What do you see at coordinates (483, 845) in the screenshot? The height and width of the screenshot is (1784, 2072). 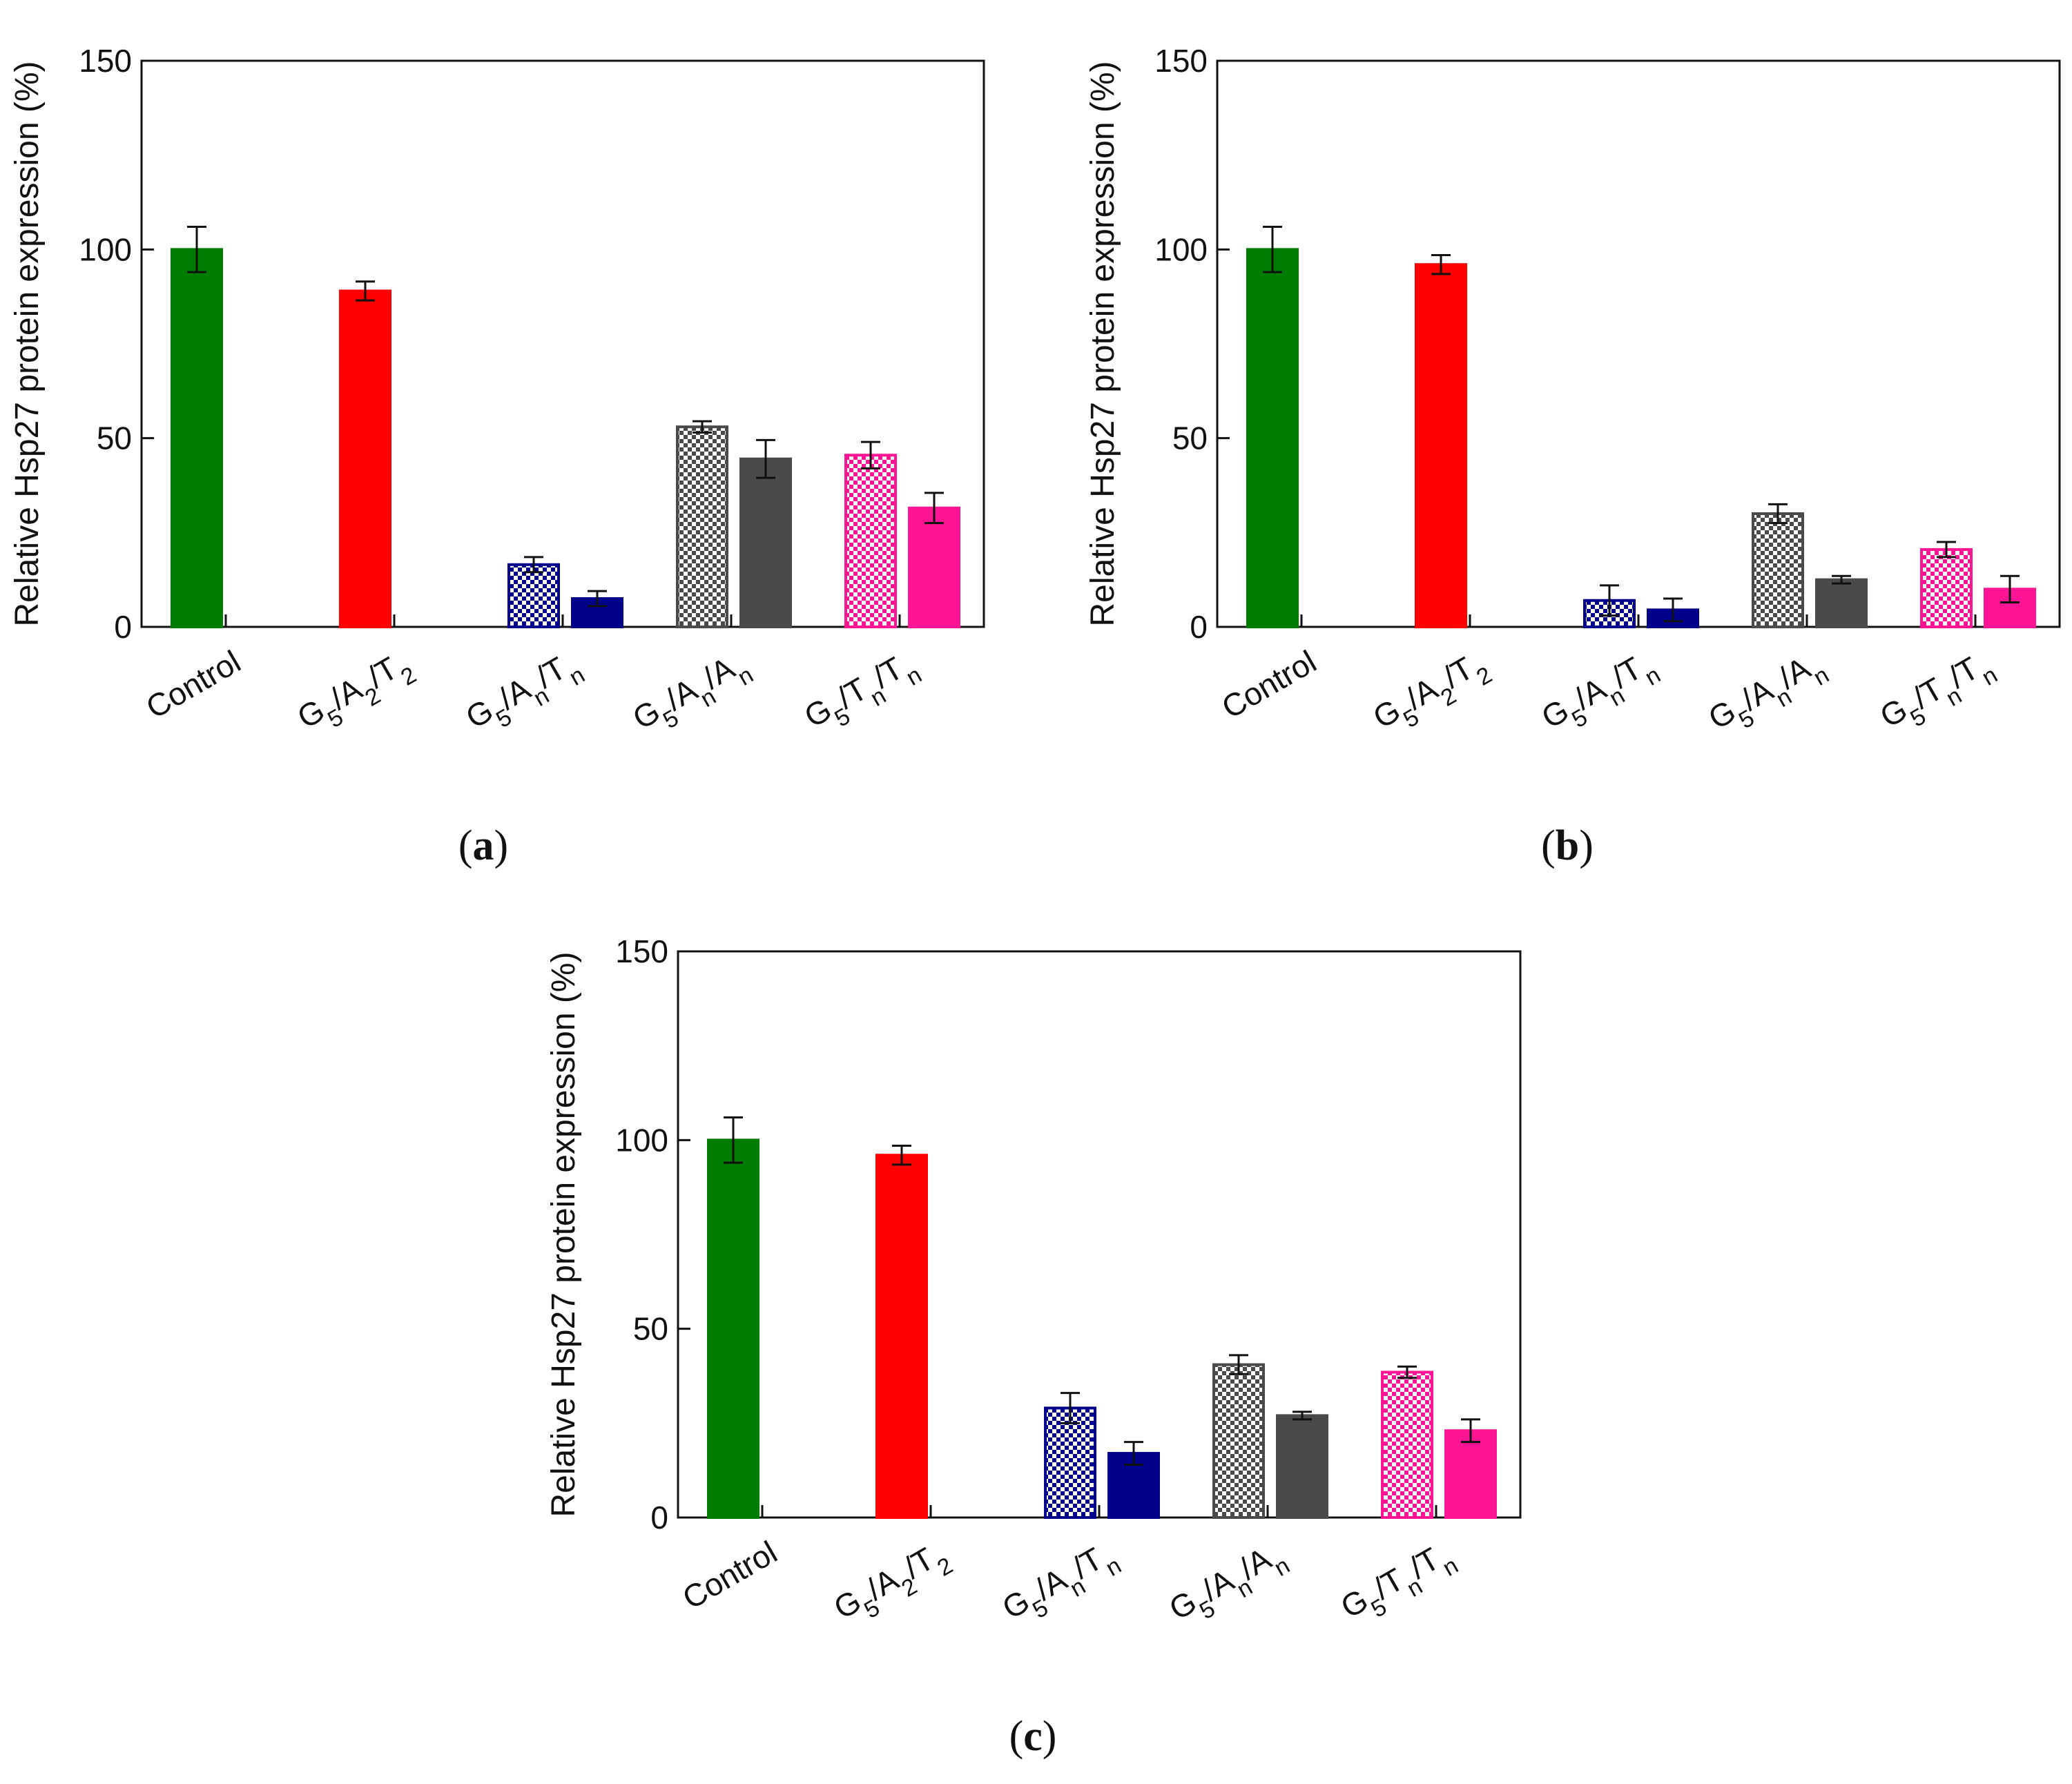 I see `panel-label: (a)` at bounding box center [483, 845].